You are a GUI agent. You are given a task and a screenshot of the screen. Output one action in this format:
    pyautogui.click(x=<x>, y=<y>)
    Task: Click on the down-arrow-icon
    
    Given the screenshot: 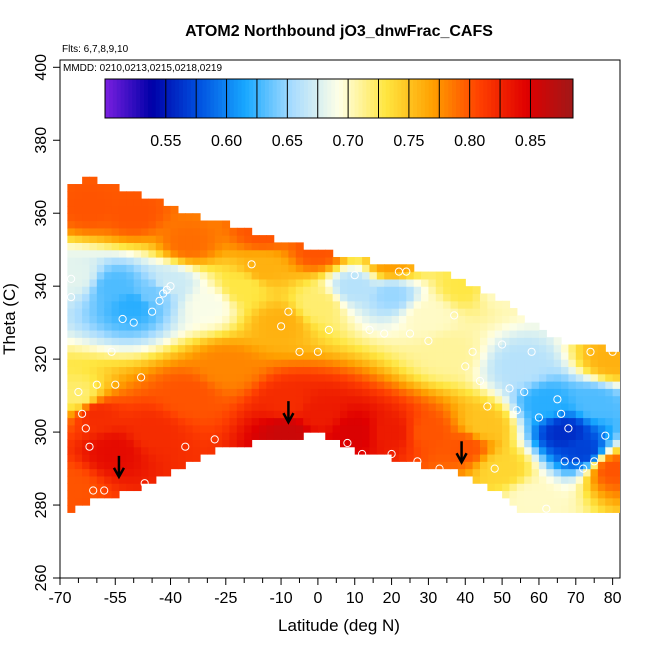 What is the action you would take?
    pyautogui.click(x=119, y=467)
    